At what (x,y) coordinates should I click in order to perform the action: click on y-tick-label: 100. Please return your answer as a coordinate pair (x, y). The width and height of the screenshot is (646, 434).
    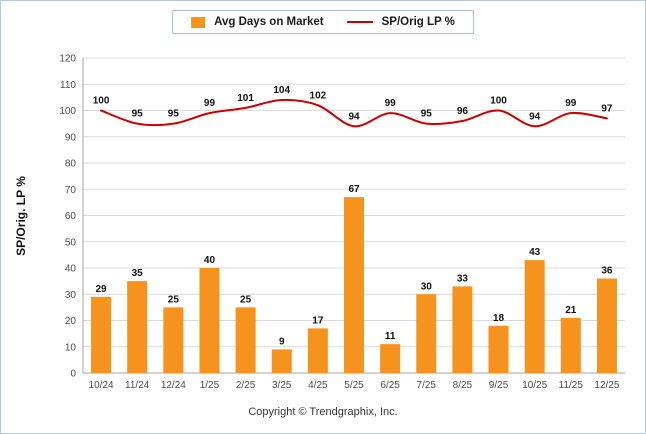
    Looking at the image, I should click on (67, 111).